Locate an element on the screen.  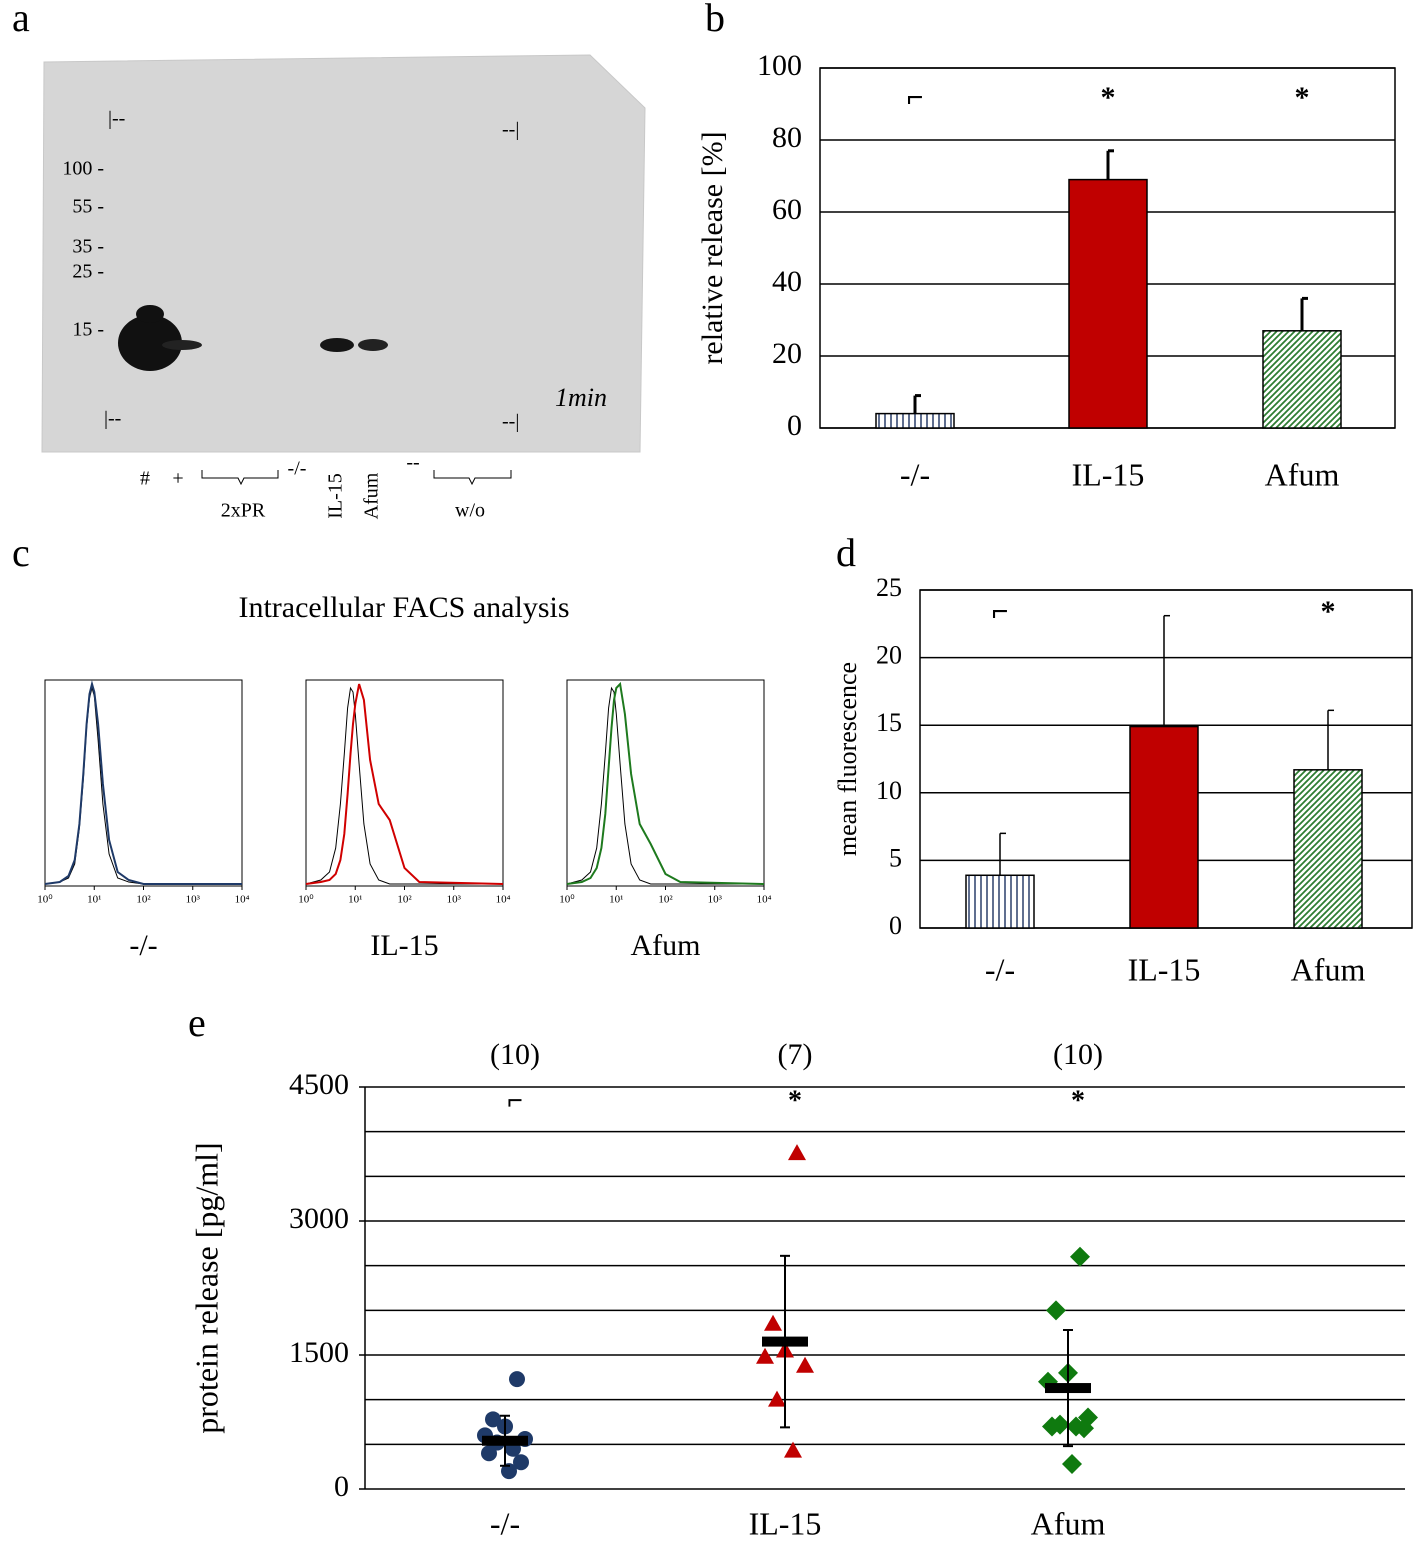
panel-letter: e is located at coordinates (197, 1022).